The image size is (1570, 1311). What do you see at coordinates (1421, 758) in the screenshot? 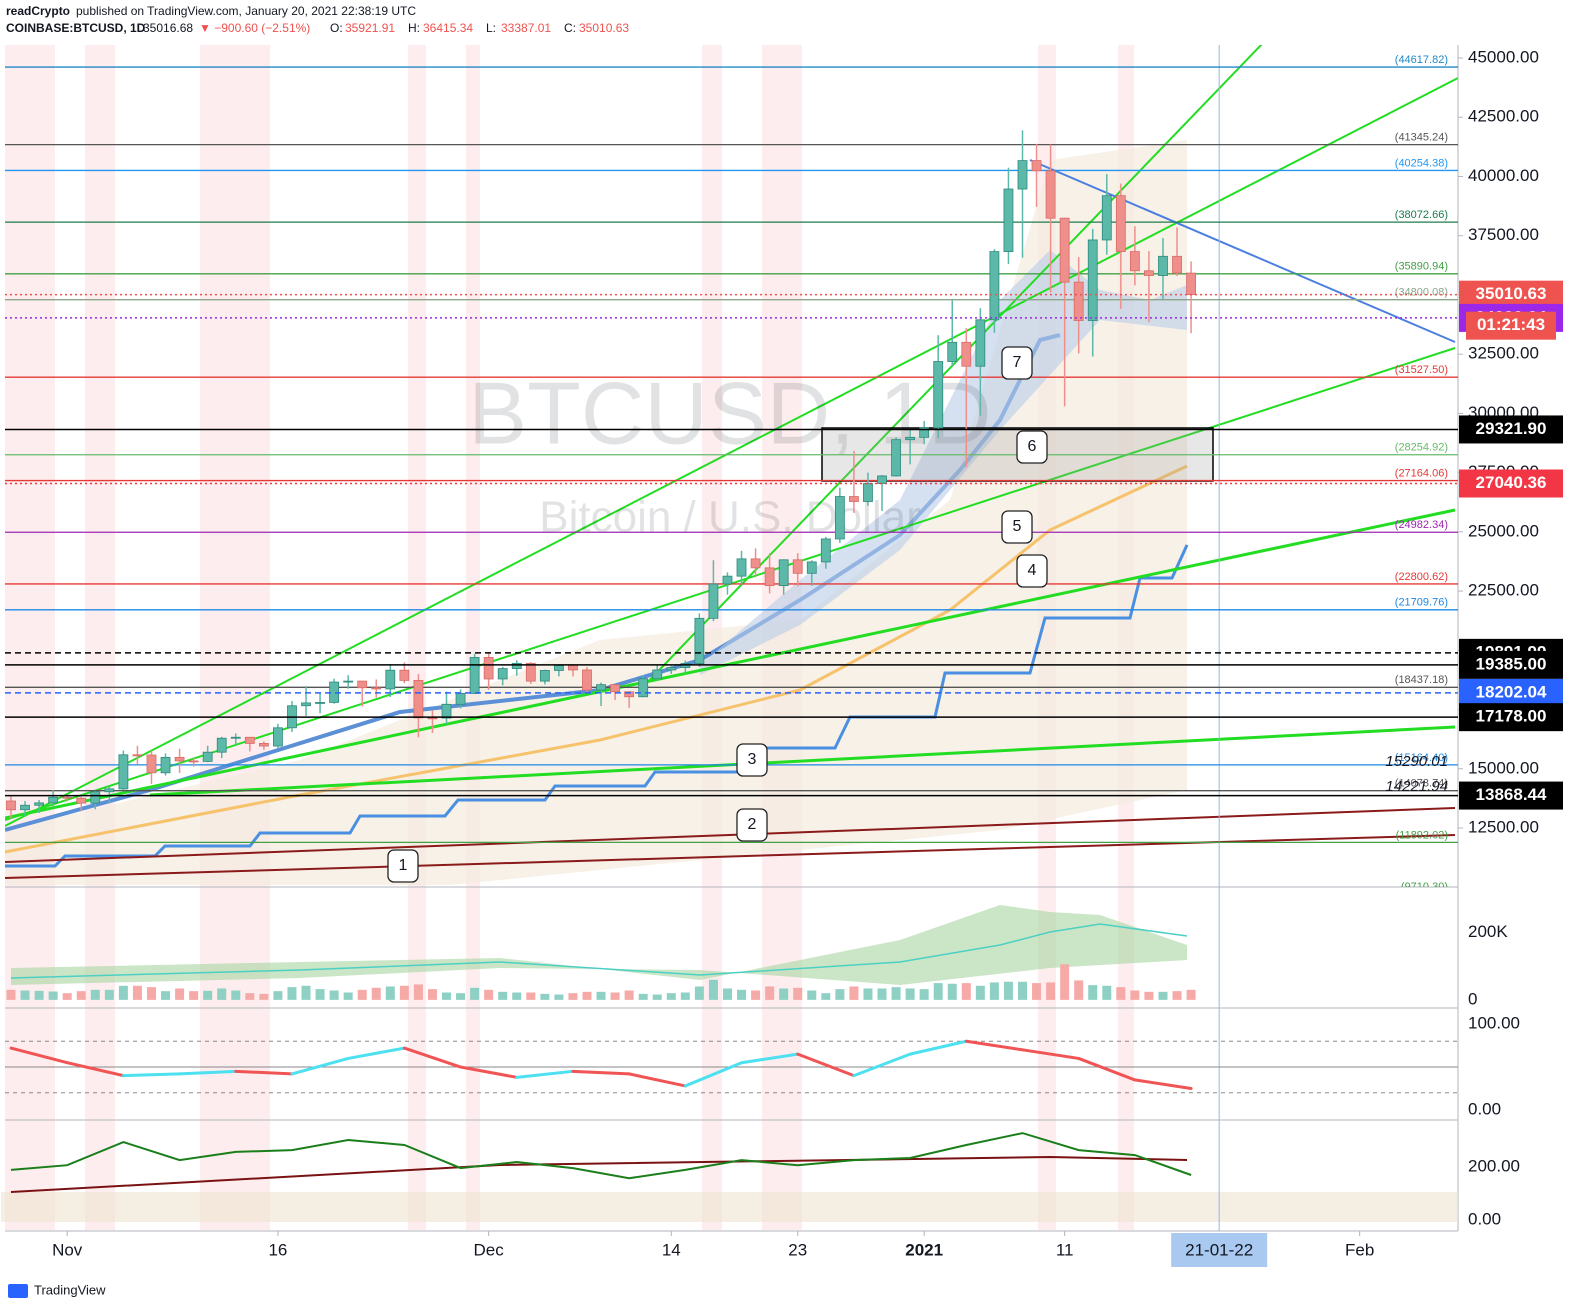
I see `level-label: (15164.40)` at bounding box center [1421, 758].